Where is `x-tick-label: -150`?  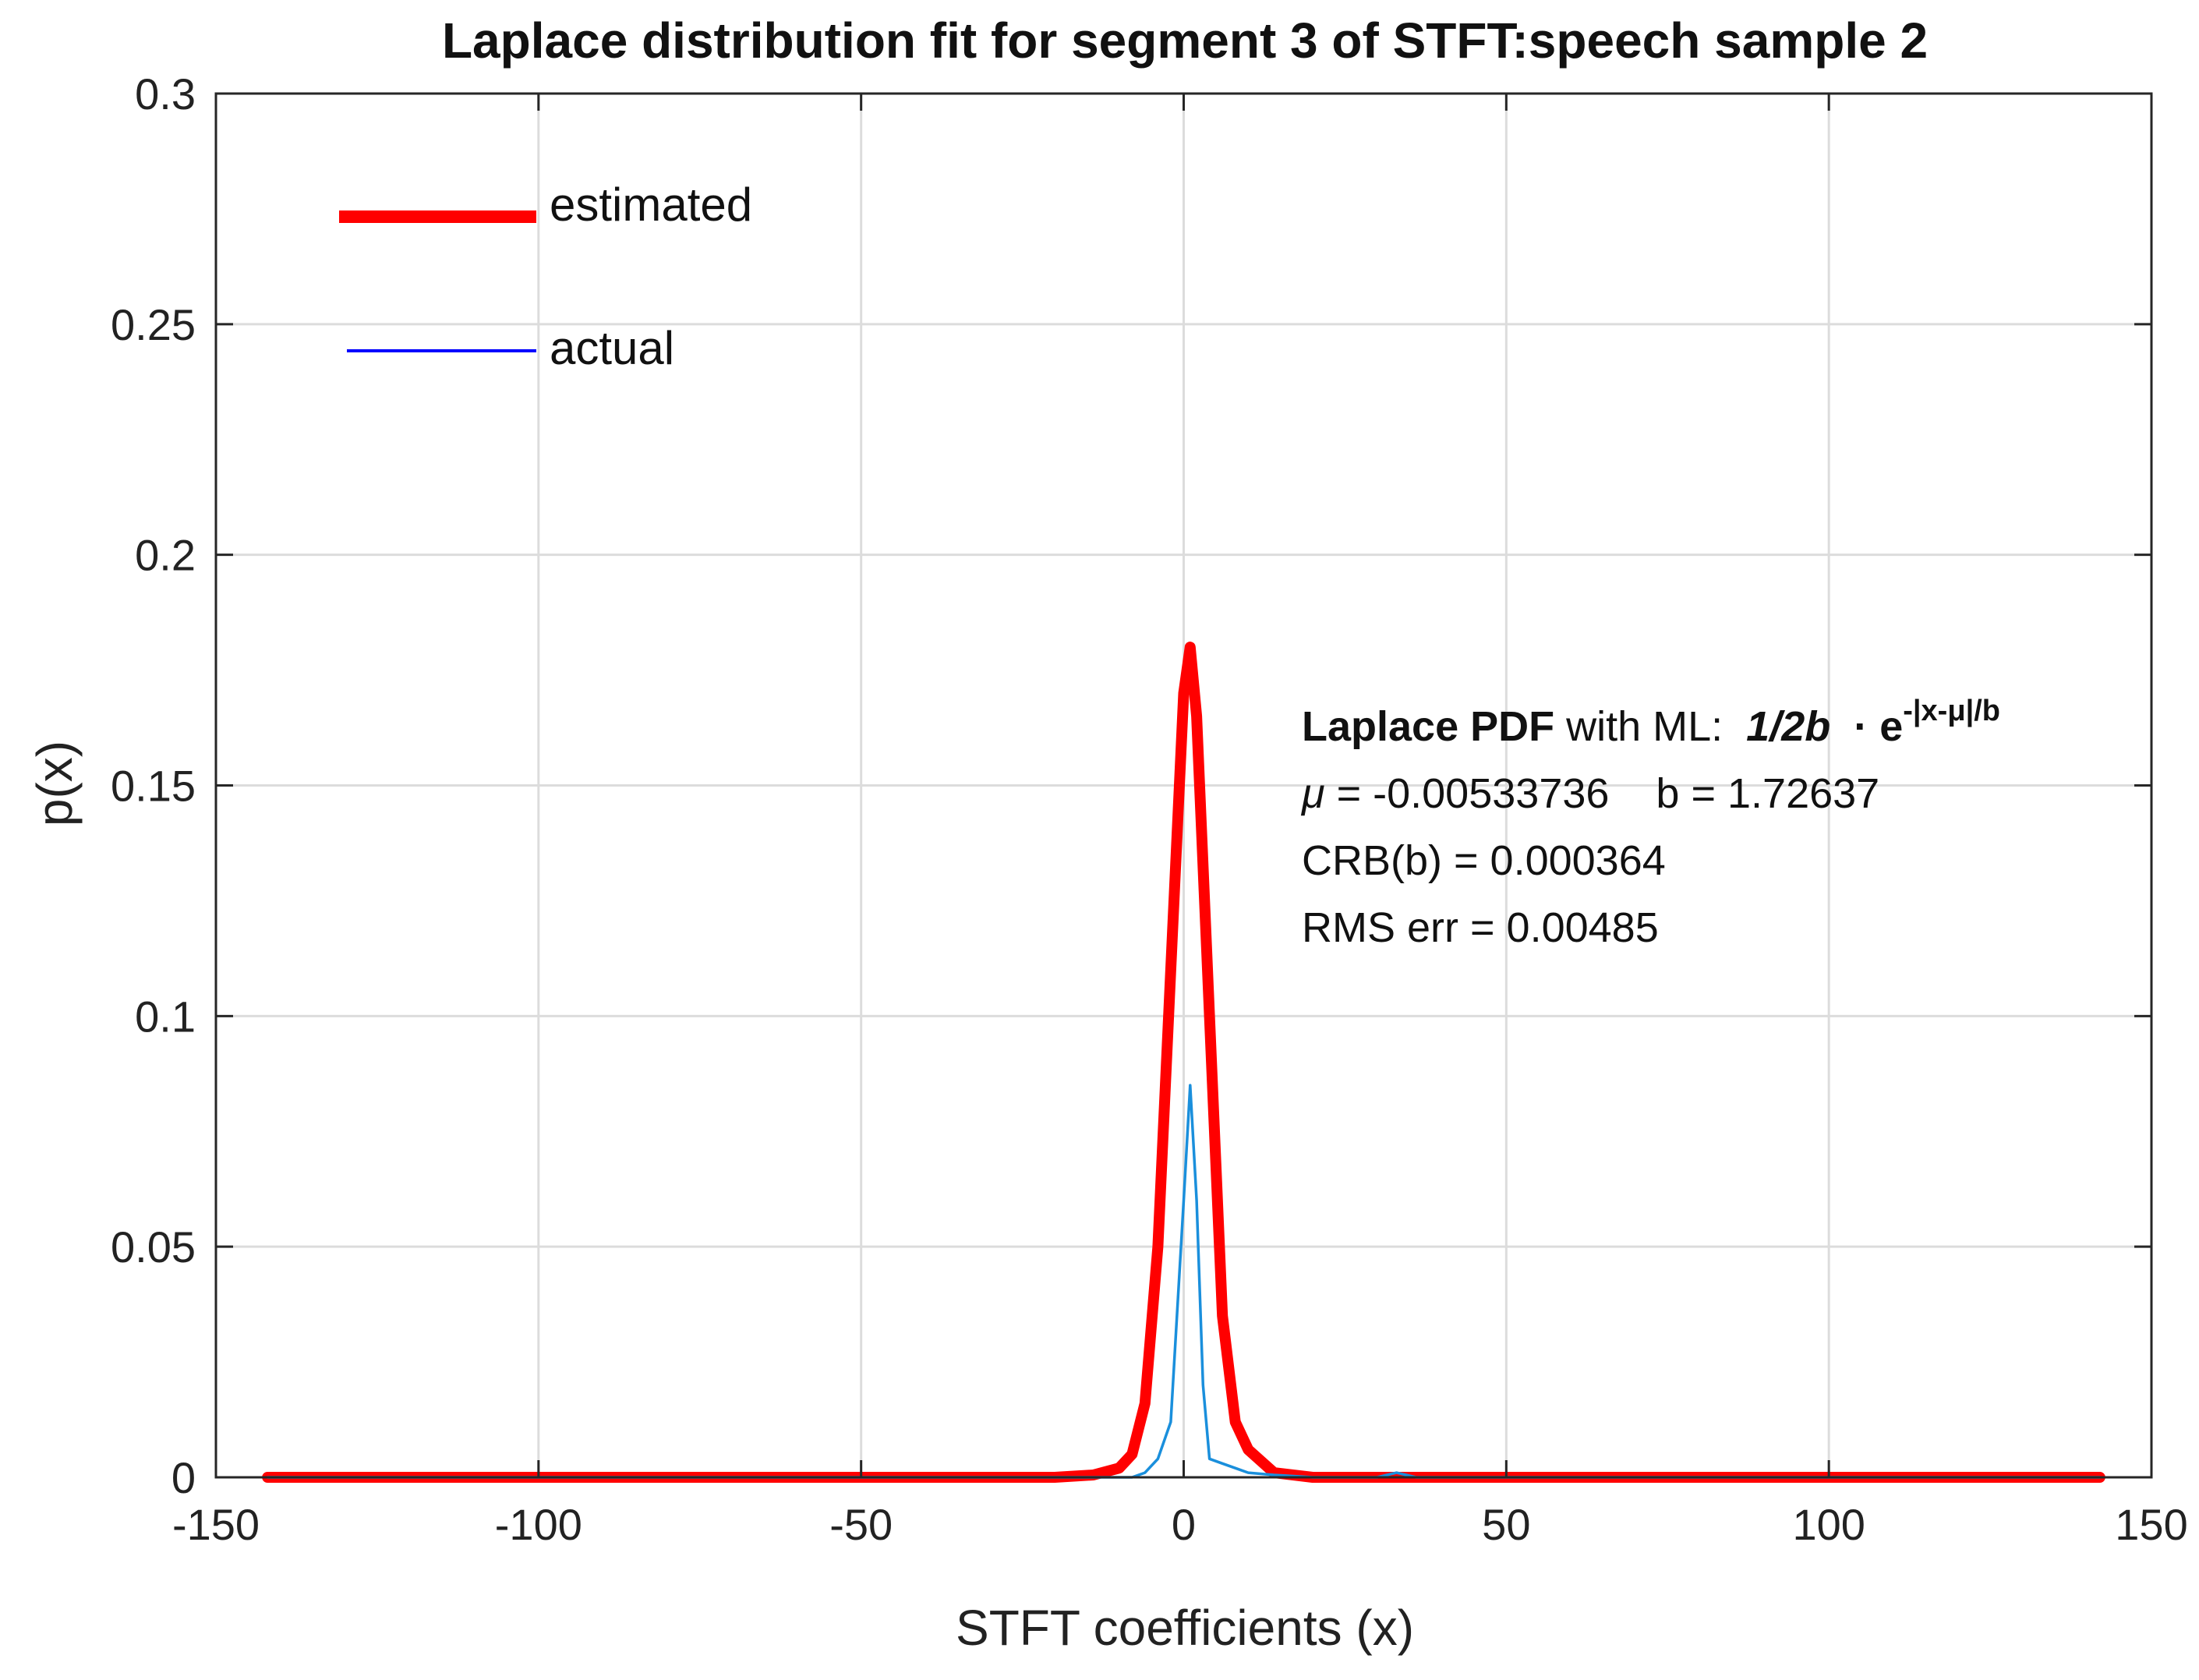 x-tick-label: -150 is located at coordinates (216, 1524).